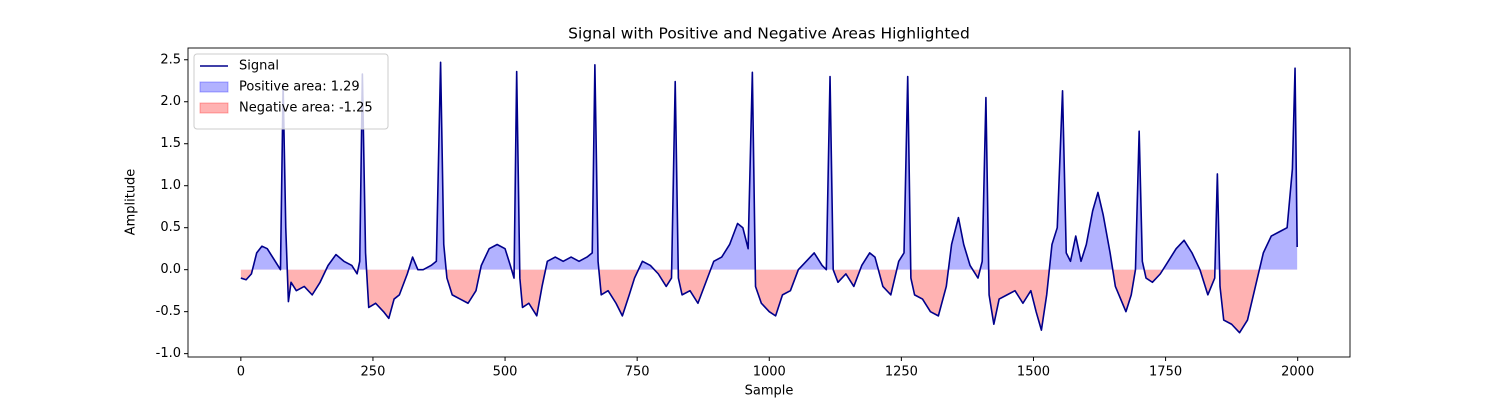 This screenshot has width=1500, height=400. What do you see at coordinates (637, 372) in the screenshot?
I see `x-tick-label: 750` at bounding box center [637, 372].